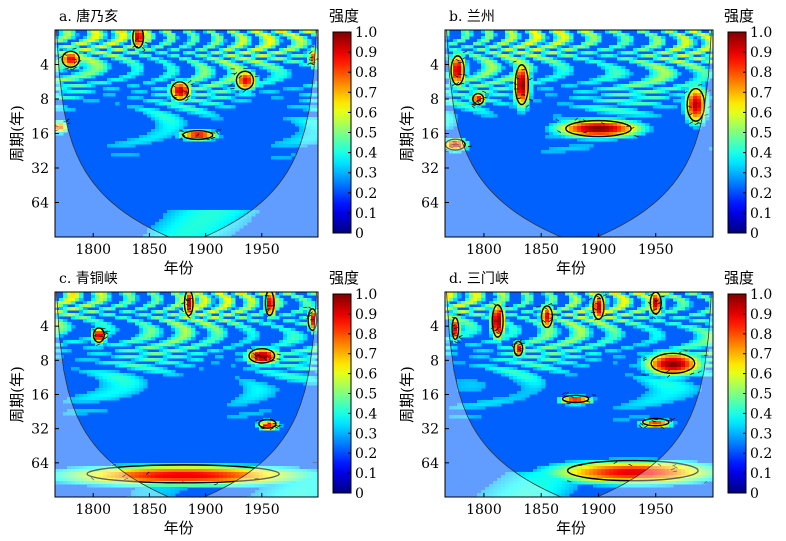  I want to click on colorbar-tick-label: 0.9, so click(761, 315).